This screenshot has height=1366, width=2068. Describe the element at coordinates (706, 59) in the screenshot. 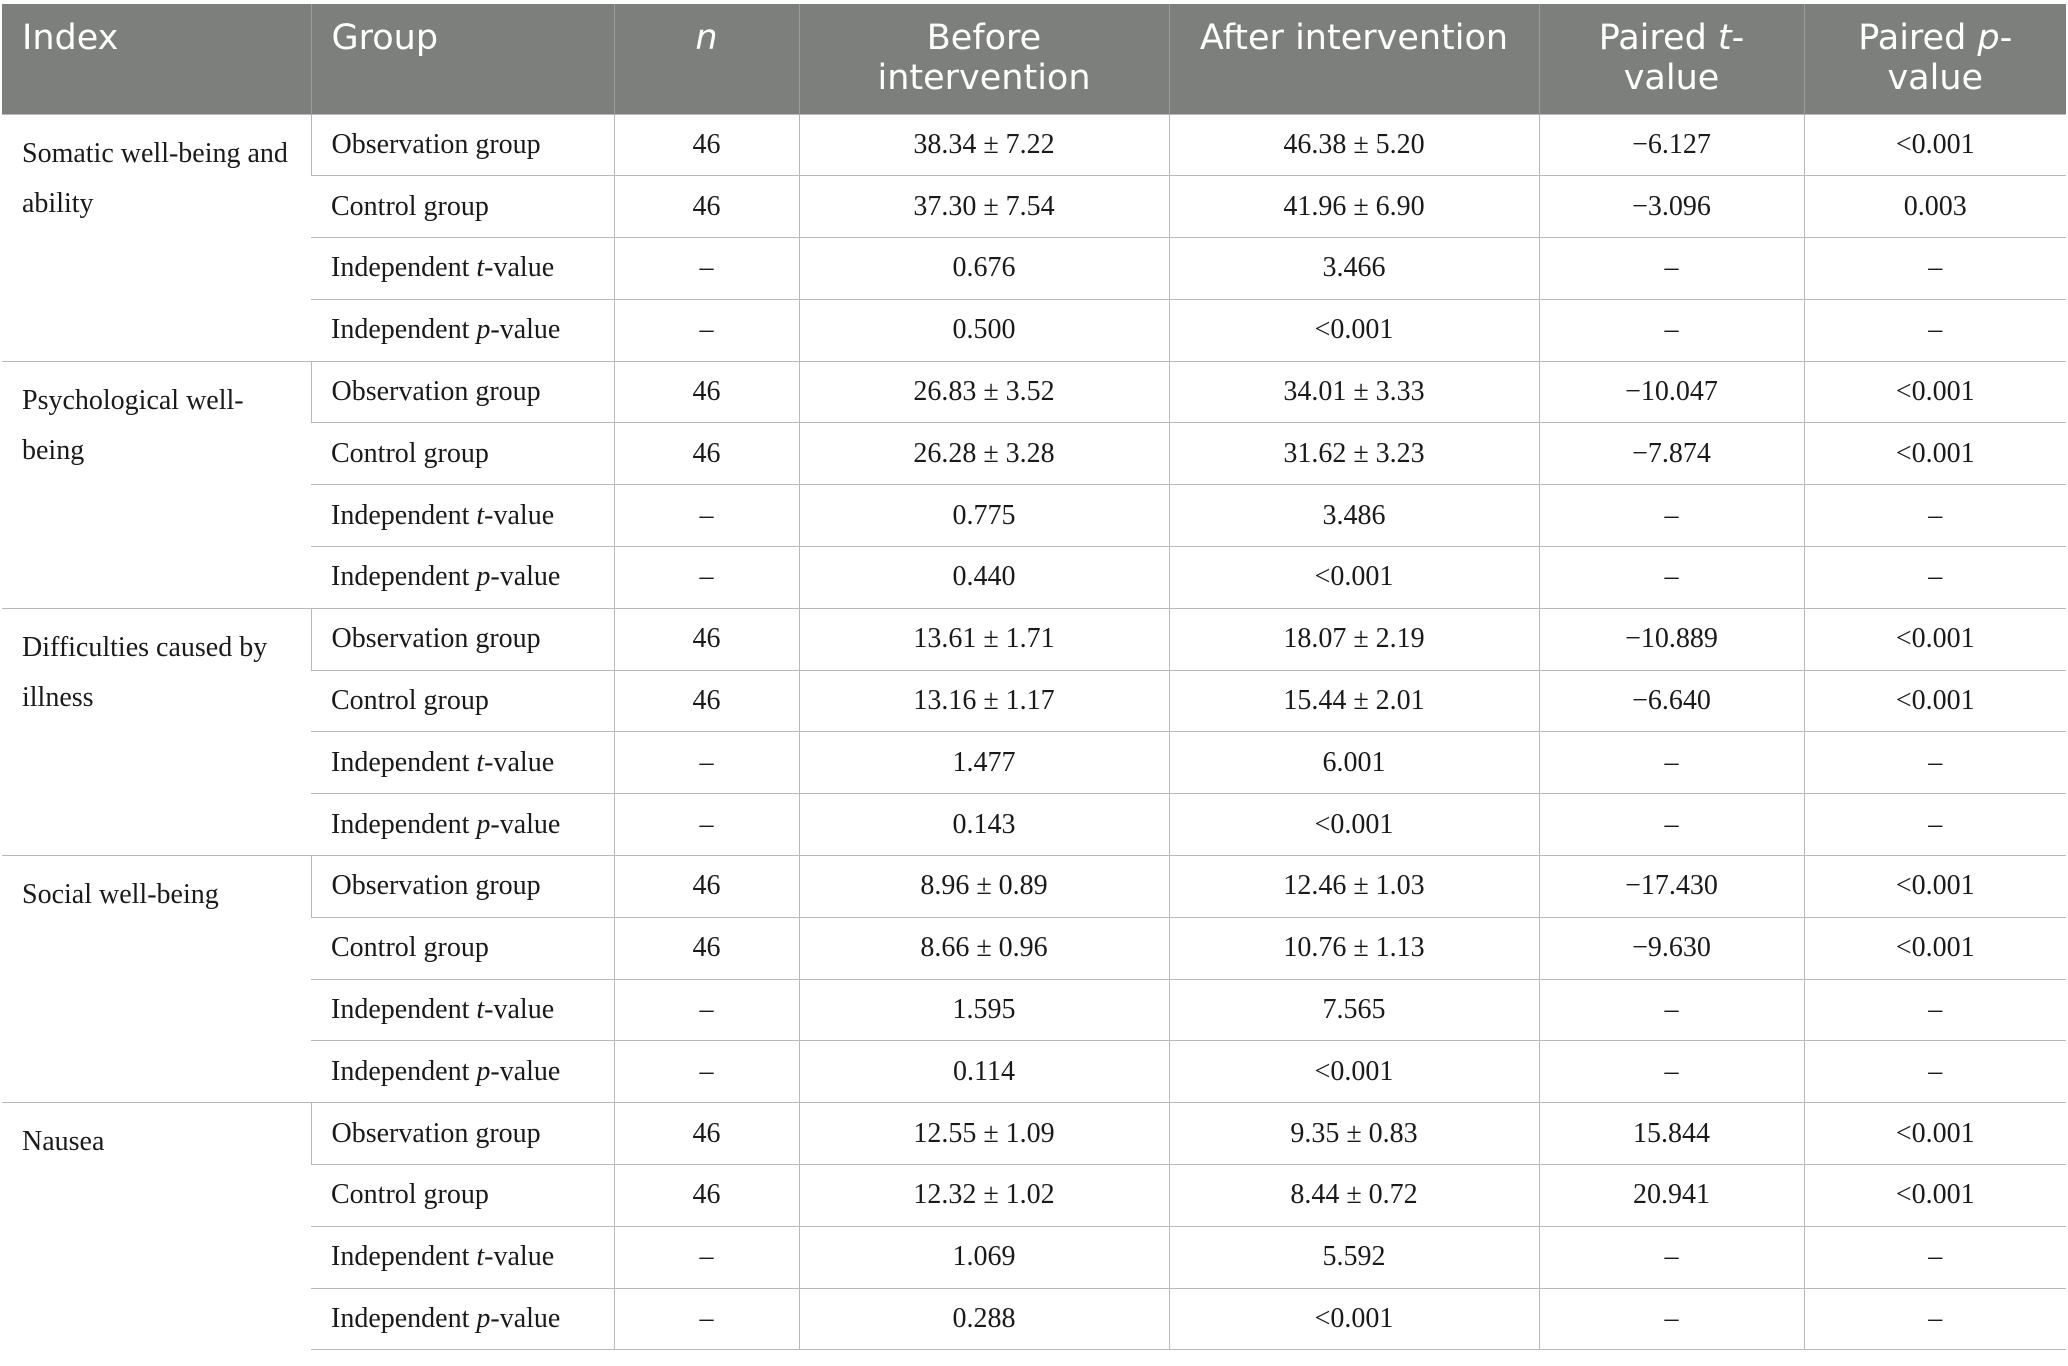

I see `header-n: n` at that location.